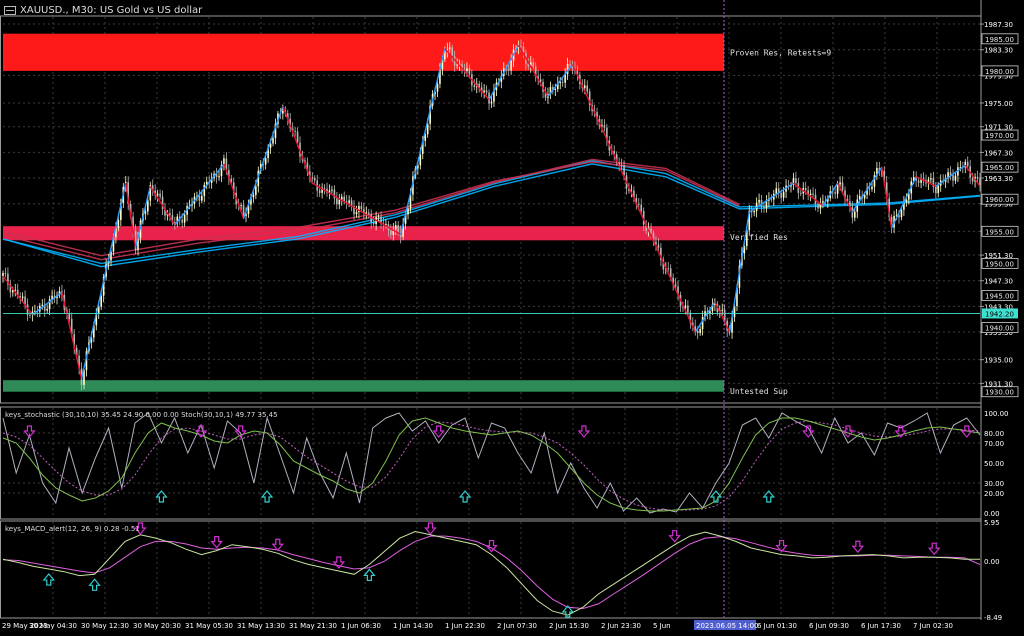  I want to click on time-axis-label: 30 May 20:30, so click(157, 626).